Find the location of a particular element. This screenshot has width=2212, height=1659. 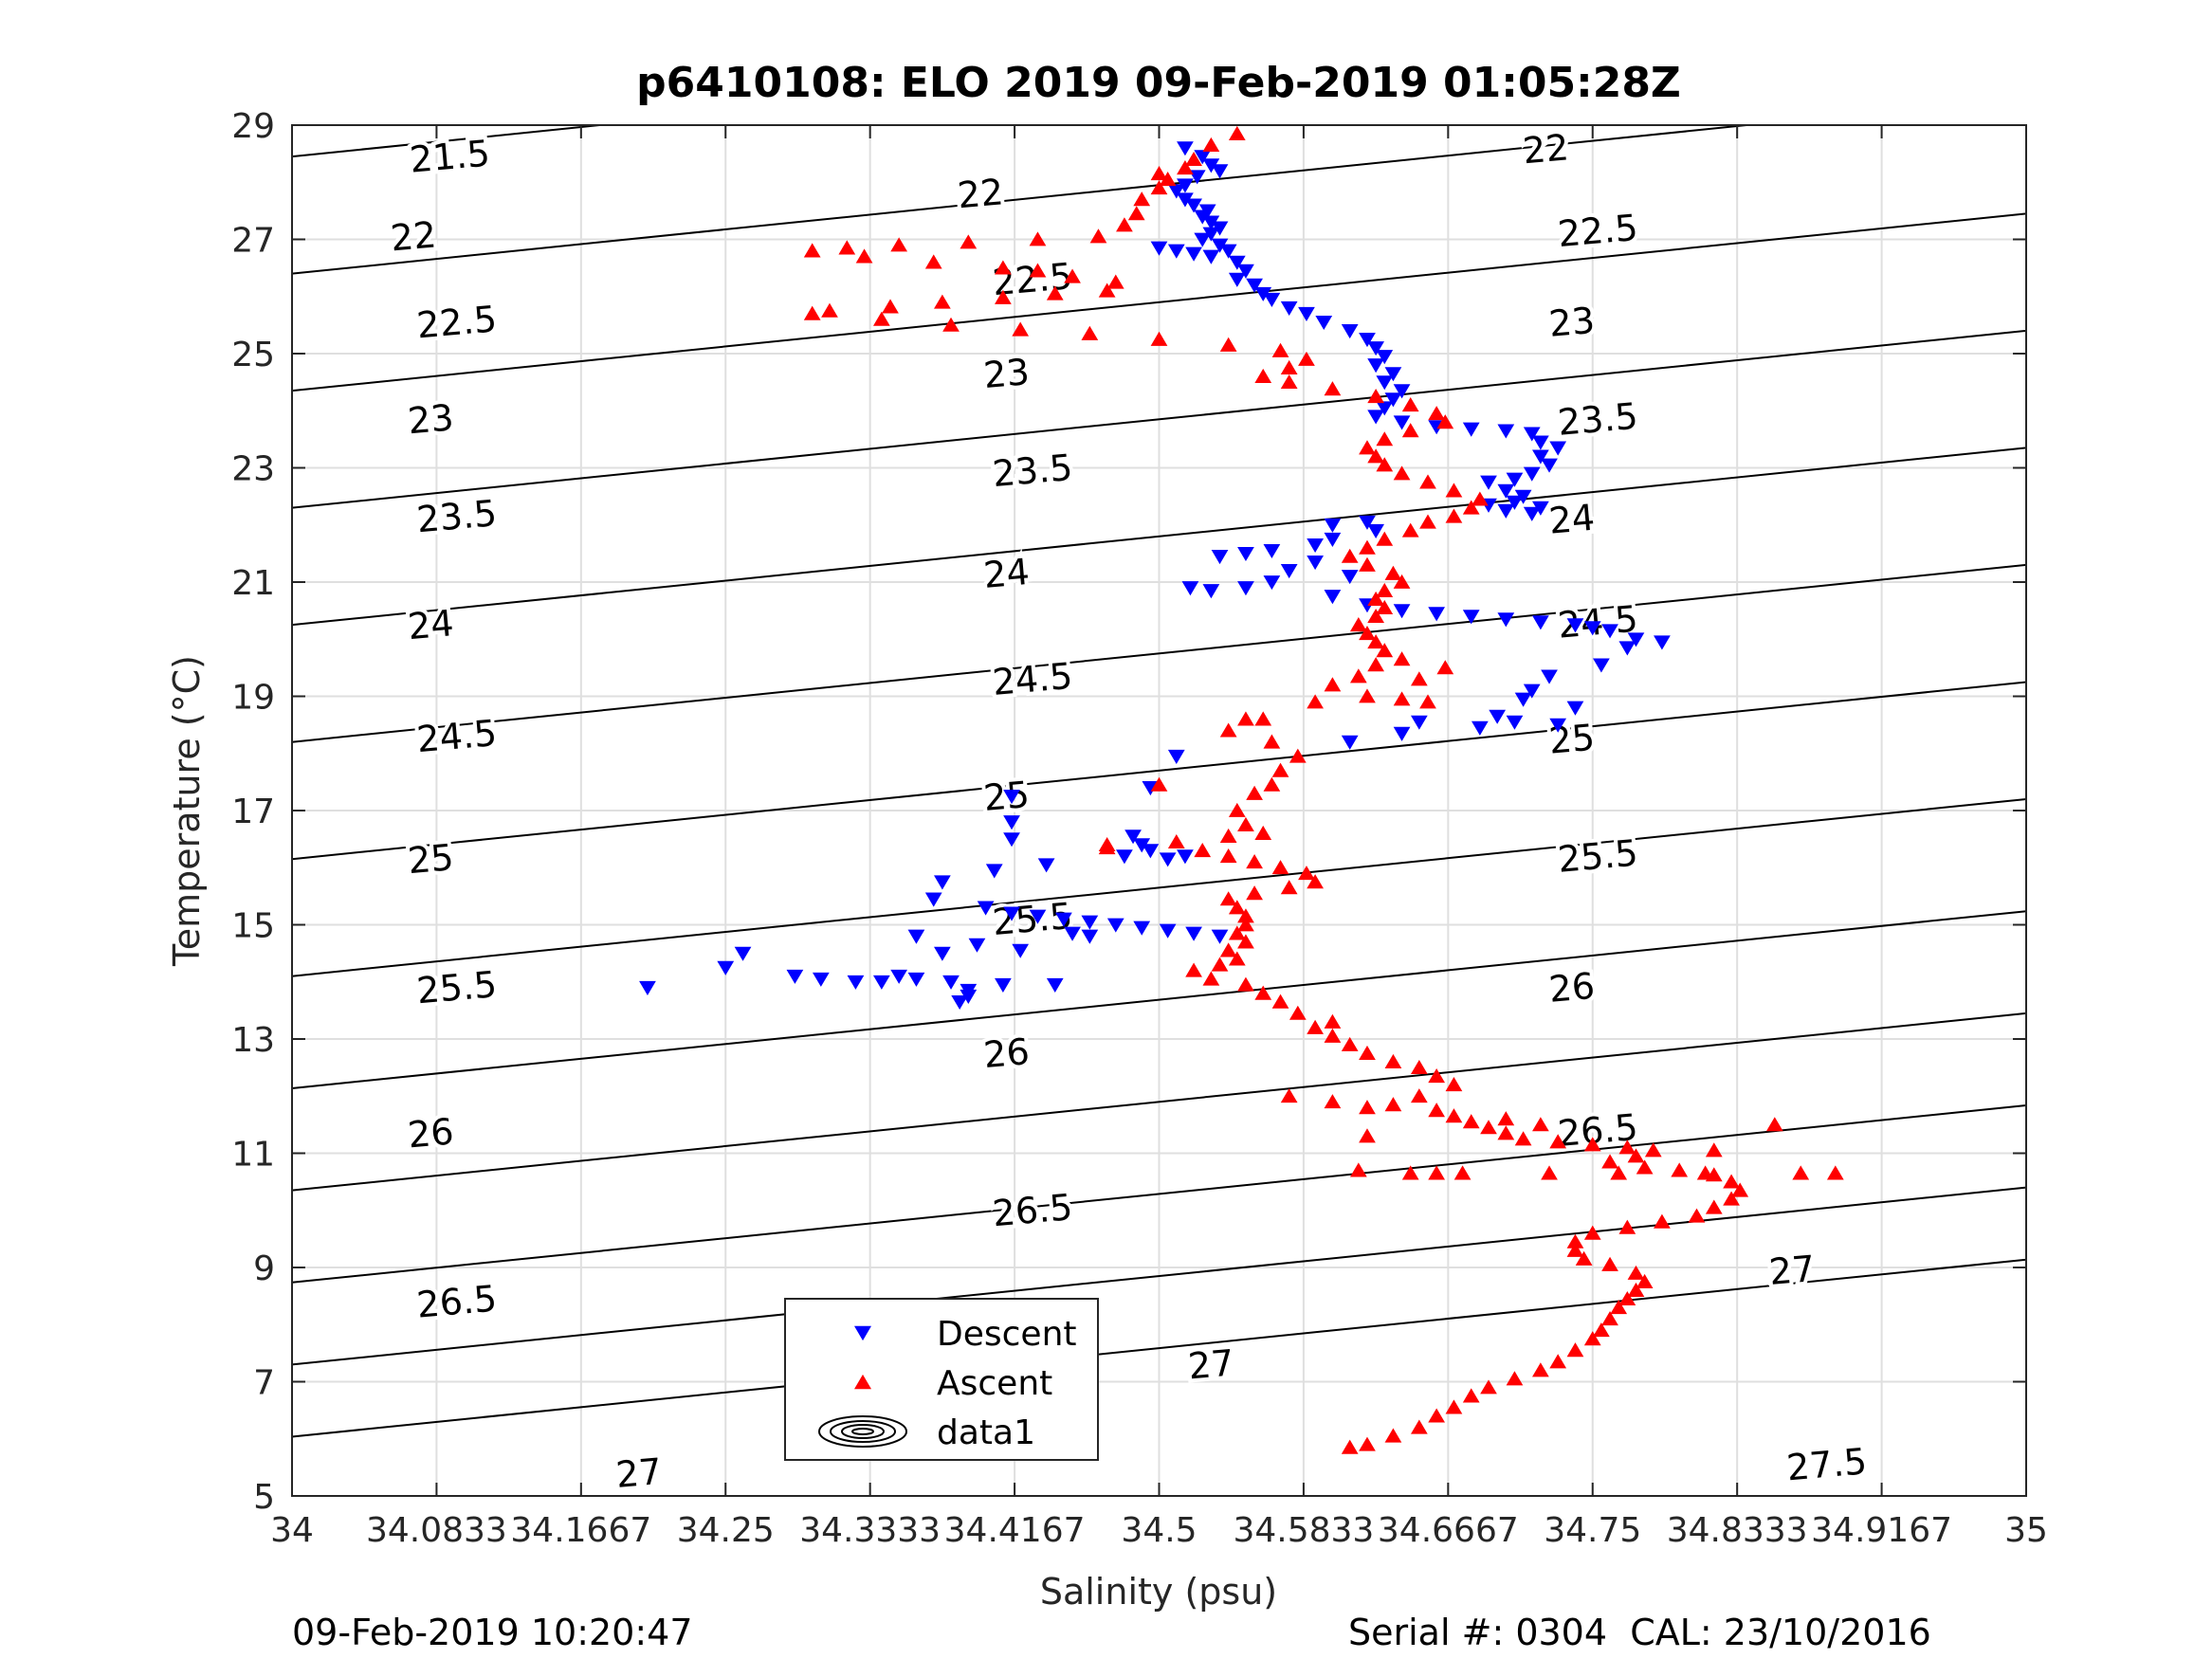

y-tick-label: 25 is located at coordinates (253, 355).